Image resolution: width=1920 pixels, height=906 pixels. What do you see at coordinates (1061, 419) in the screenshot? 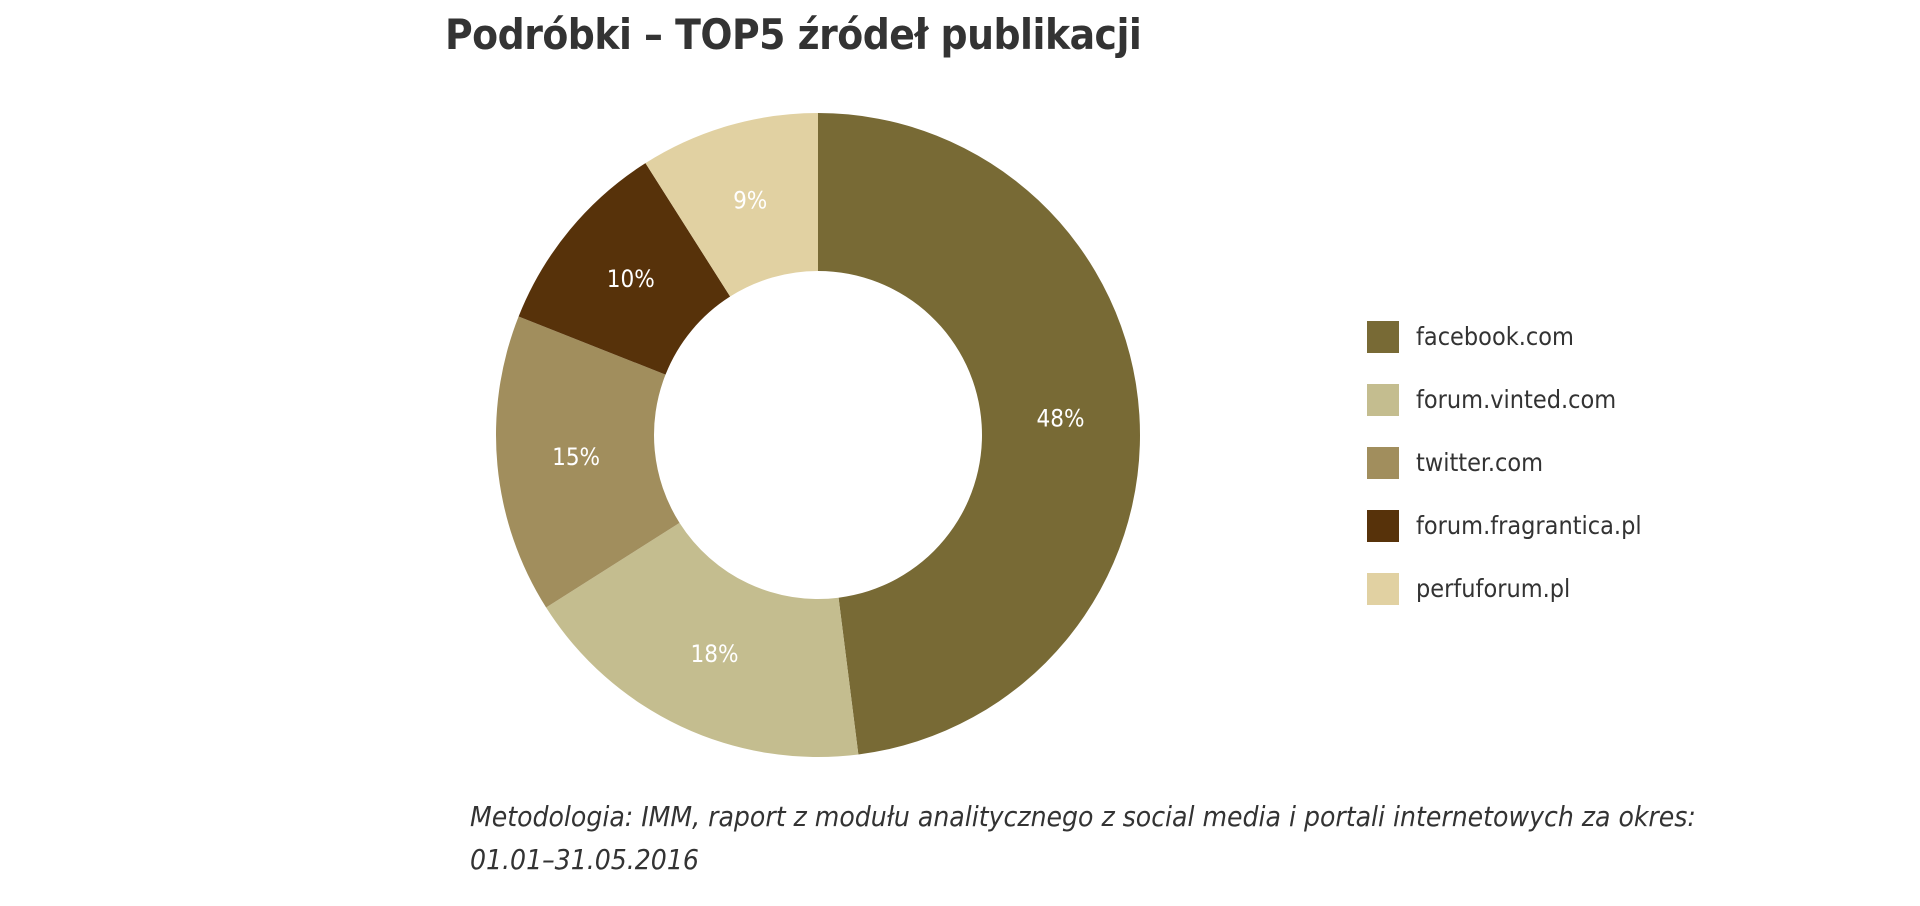
I see `slice-label-facebook-com: 48%` at bounding box center [1061, 419].